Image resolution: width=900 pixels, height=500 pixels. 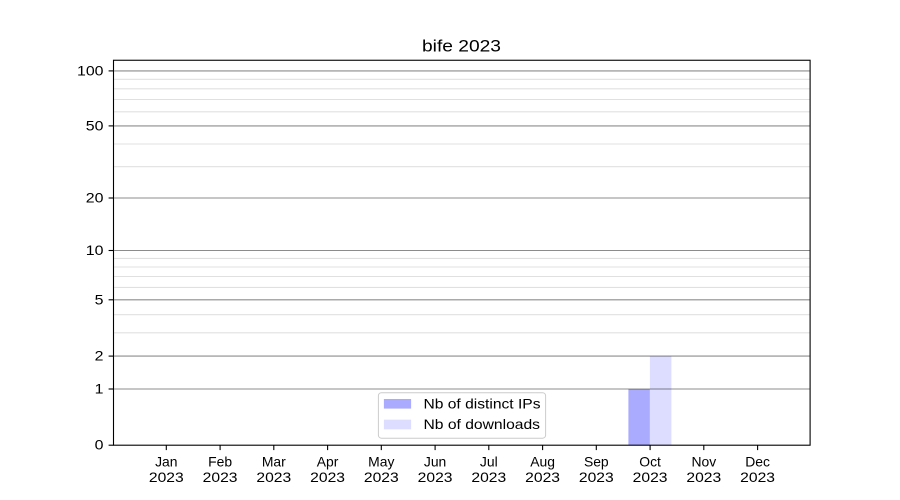 I want to click on svg-text: May, so click(x=381, y=461).